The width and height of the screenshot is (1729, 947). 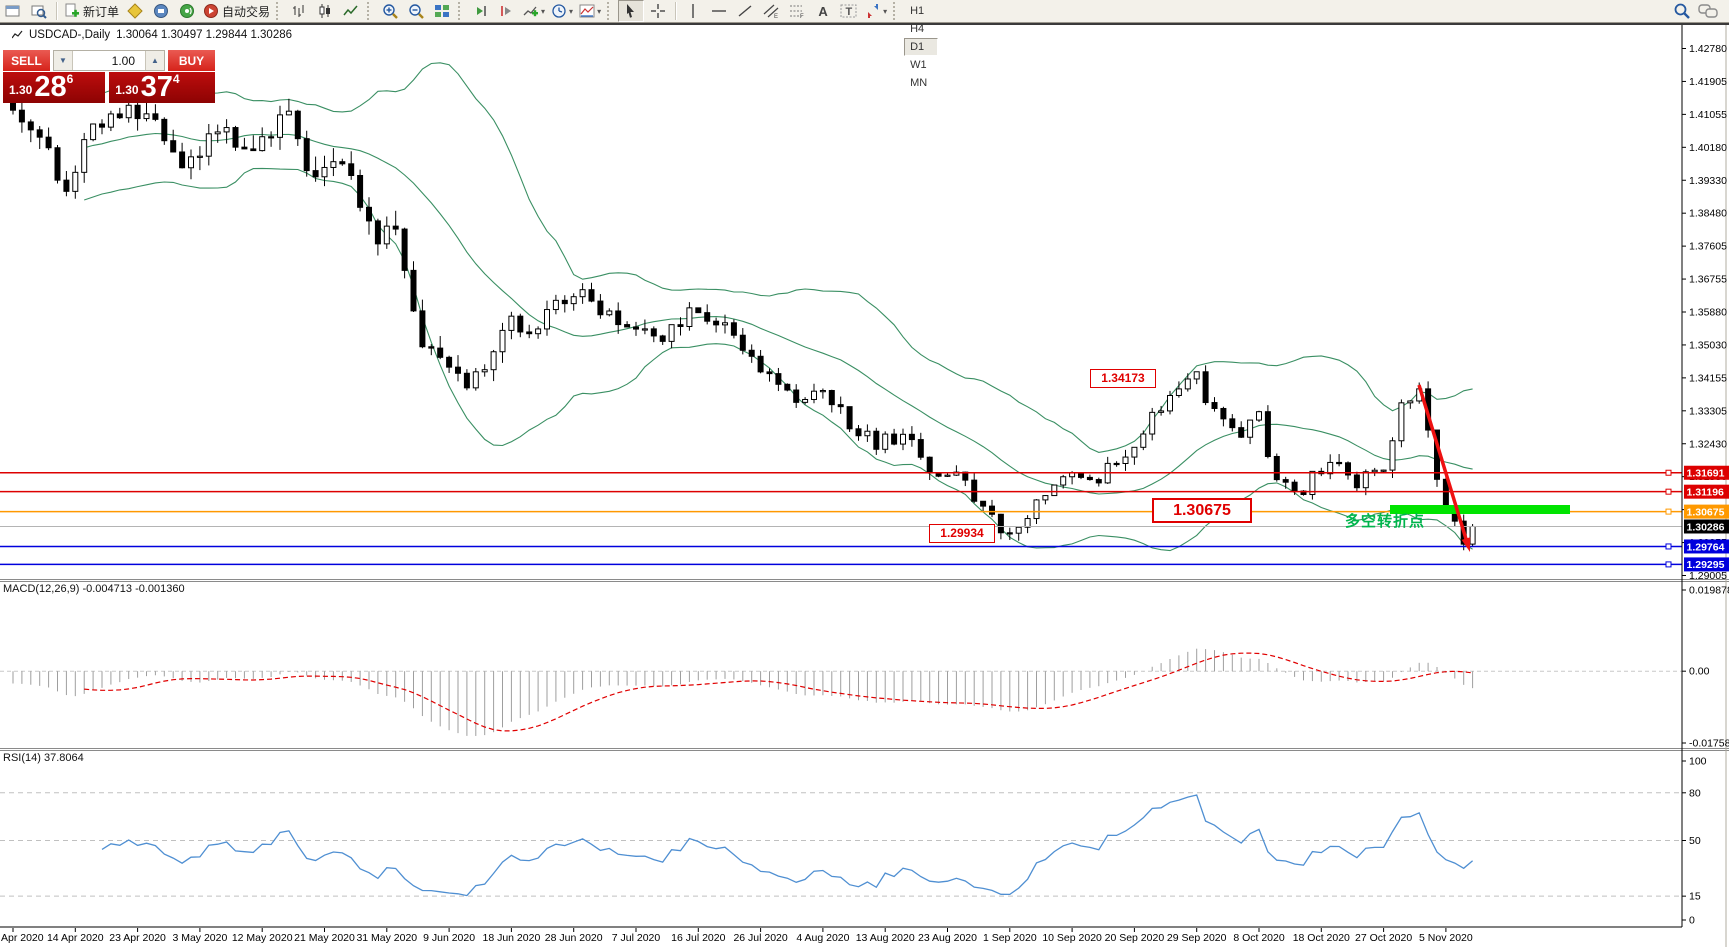 I want to click on chart-symbol-period: USDCAD-,Daily, so click(x=70, y=35).